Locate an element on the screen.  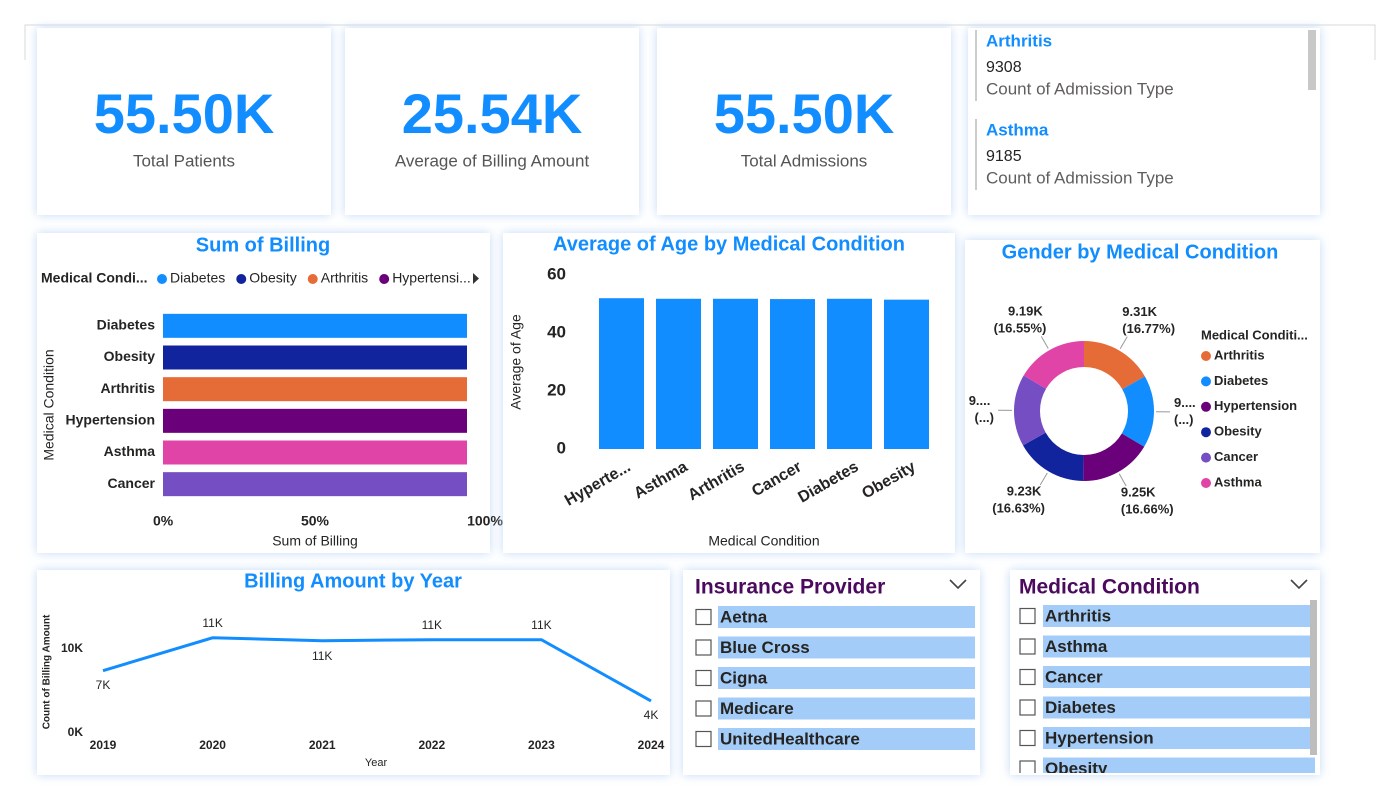
legend-arrow is located at coordinates (476, 278).